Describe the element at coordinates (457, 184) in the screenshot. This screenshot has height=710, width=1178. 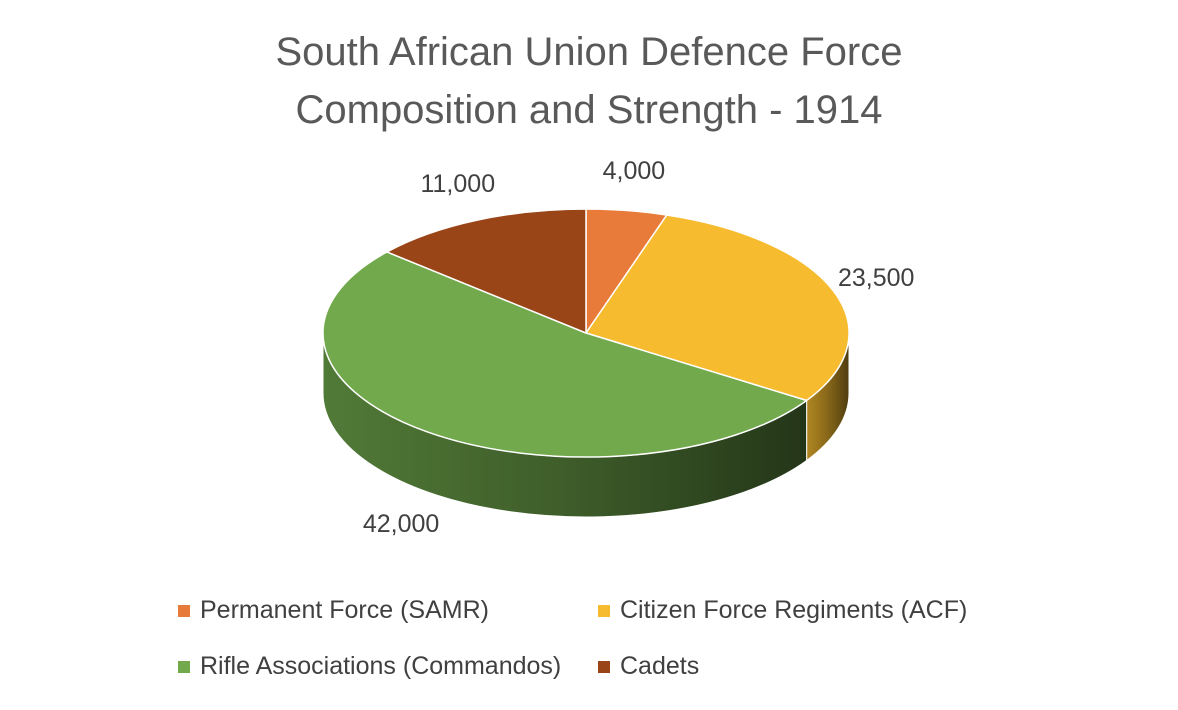
I see `data-label-cadets: 11,000` at that location.